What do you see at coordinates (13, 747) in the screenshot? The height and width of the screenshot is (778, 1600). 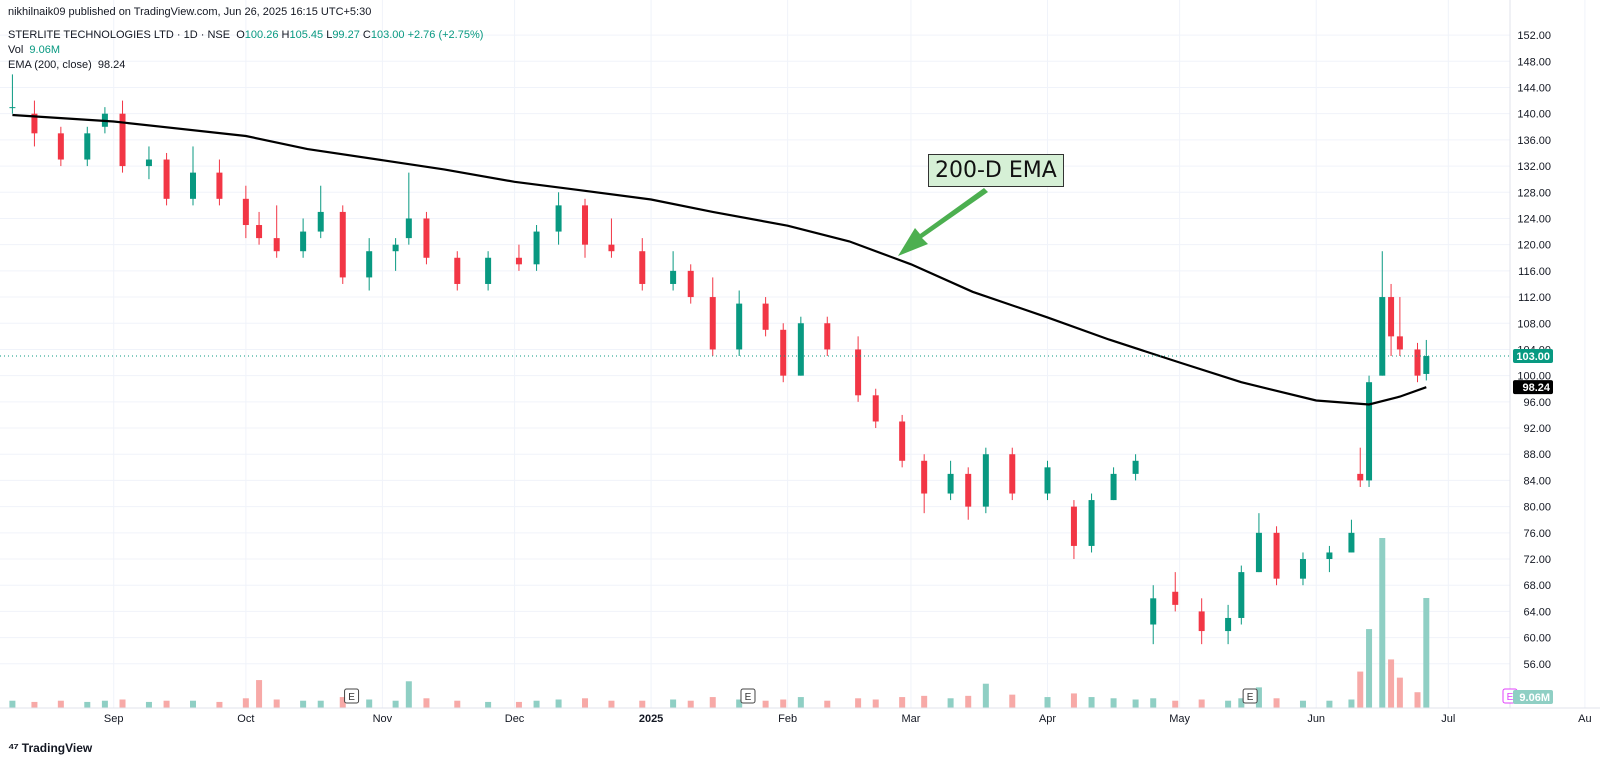 I see `tradingview-logo-icon: ⁴⁷` at bounding box center [13, 747].